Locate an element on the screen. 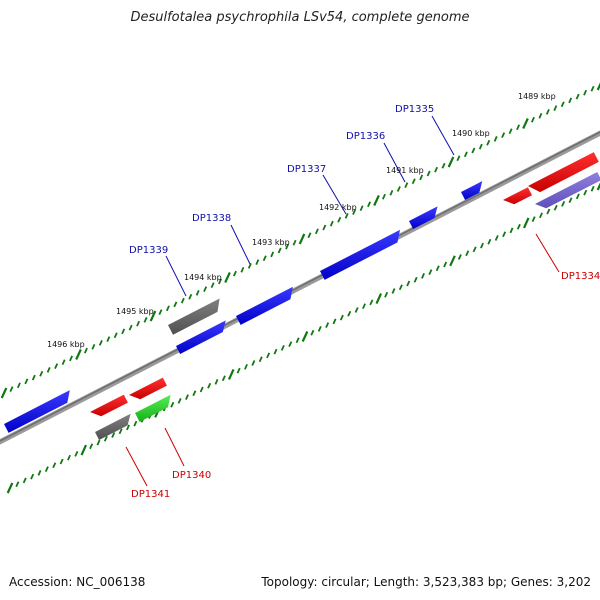  gene-label-dp1340: DP1340 is located at coordinates (191, 475).